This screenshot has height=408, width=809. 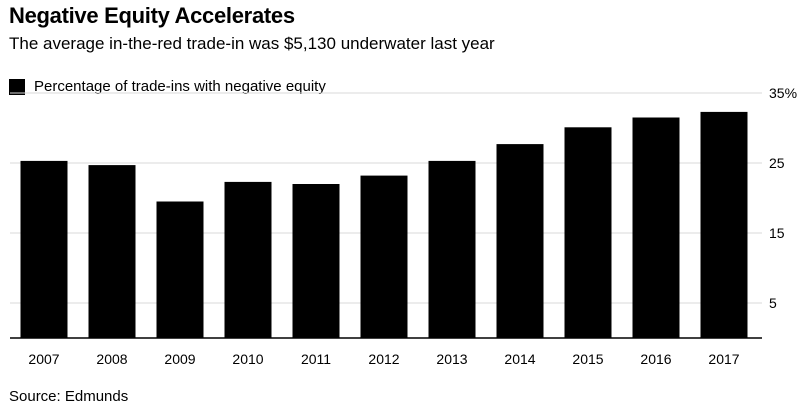 I want to click on y-tick-label: 25, so click(x=777, y=163).